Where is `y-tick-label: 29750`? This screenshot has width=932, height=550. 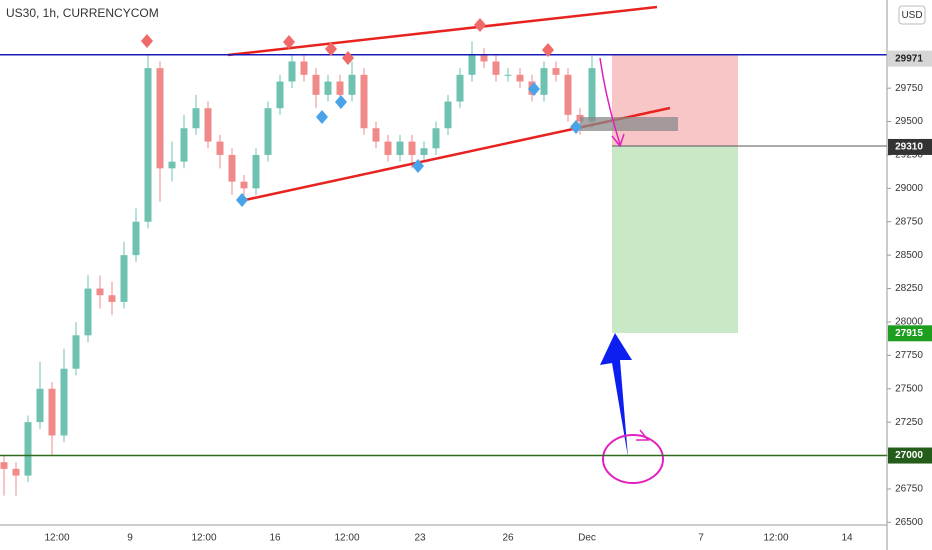
y-tick-label: 29750 is located at coordinates (909, 88).